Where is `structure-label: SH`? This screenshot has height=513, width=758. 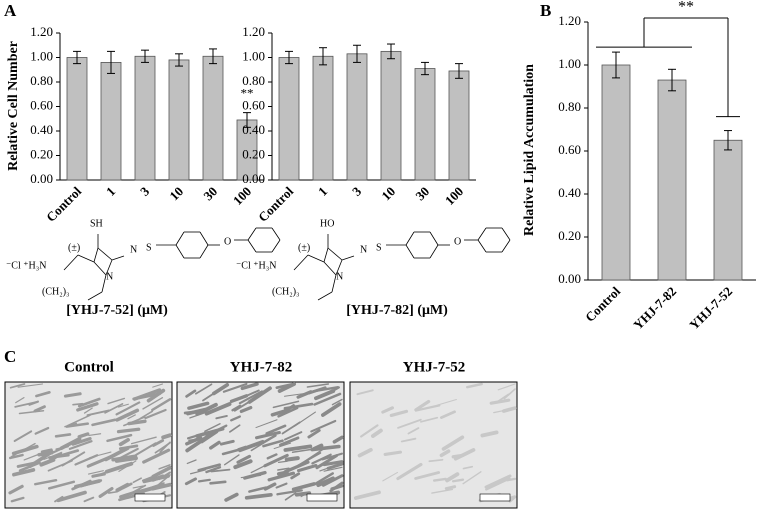
structure-label: SH is located at coordinates (96, 223).